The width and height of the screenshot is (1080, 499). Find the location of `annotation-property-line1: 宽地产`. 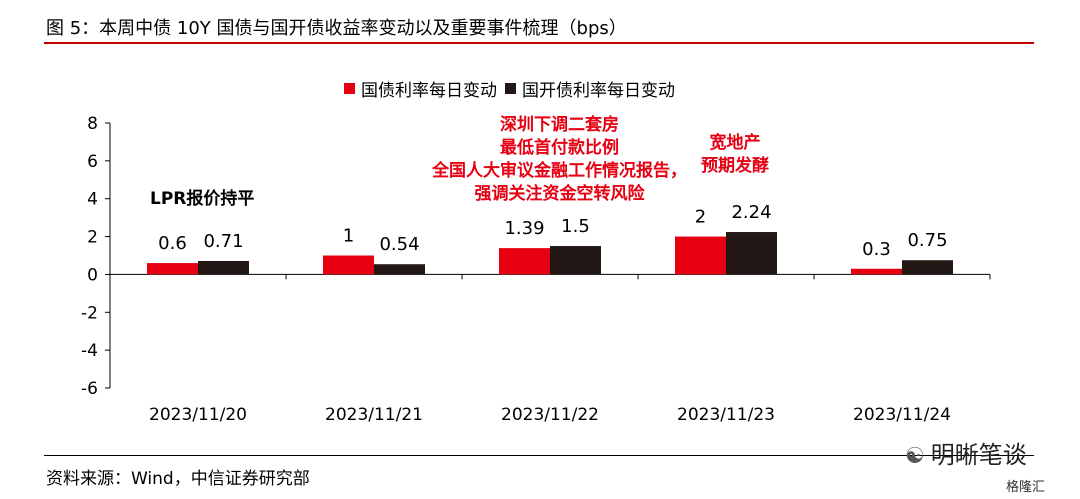

annotation-property-line1: 宽地产 is located at coordinates (735, 143).